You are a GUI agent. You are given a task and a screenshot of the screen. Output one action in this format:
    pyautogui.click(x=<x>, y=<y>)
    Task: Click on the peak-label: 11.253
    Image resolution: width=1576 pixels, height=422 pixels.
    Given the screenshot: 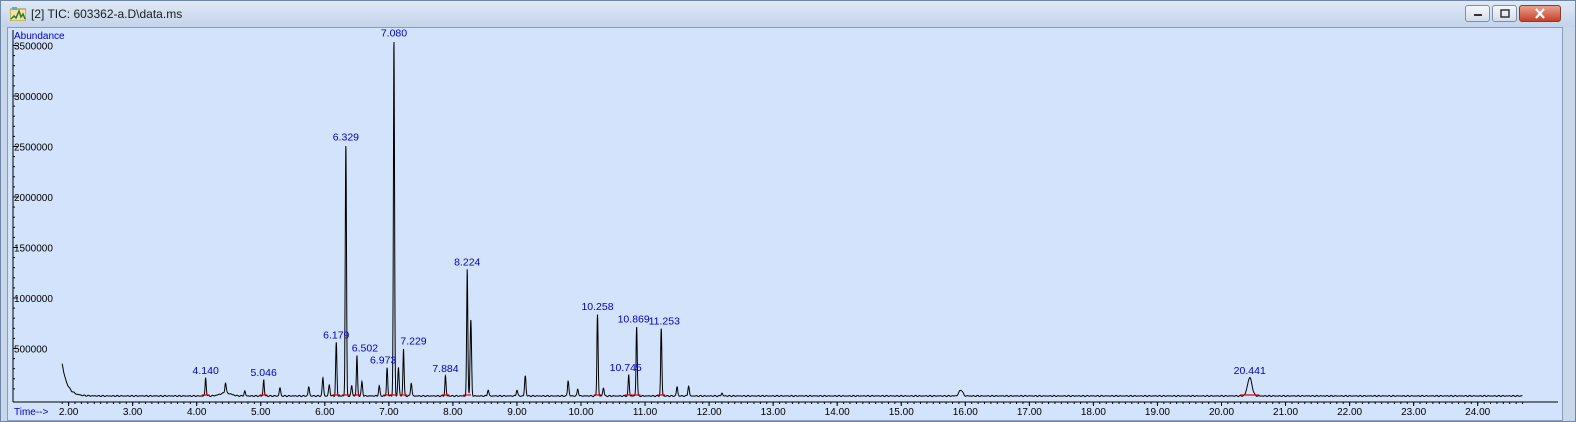 What is the action you would take?
    pyautogui.click(x=664, y=321)
    